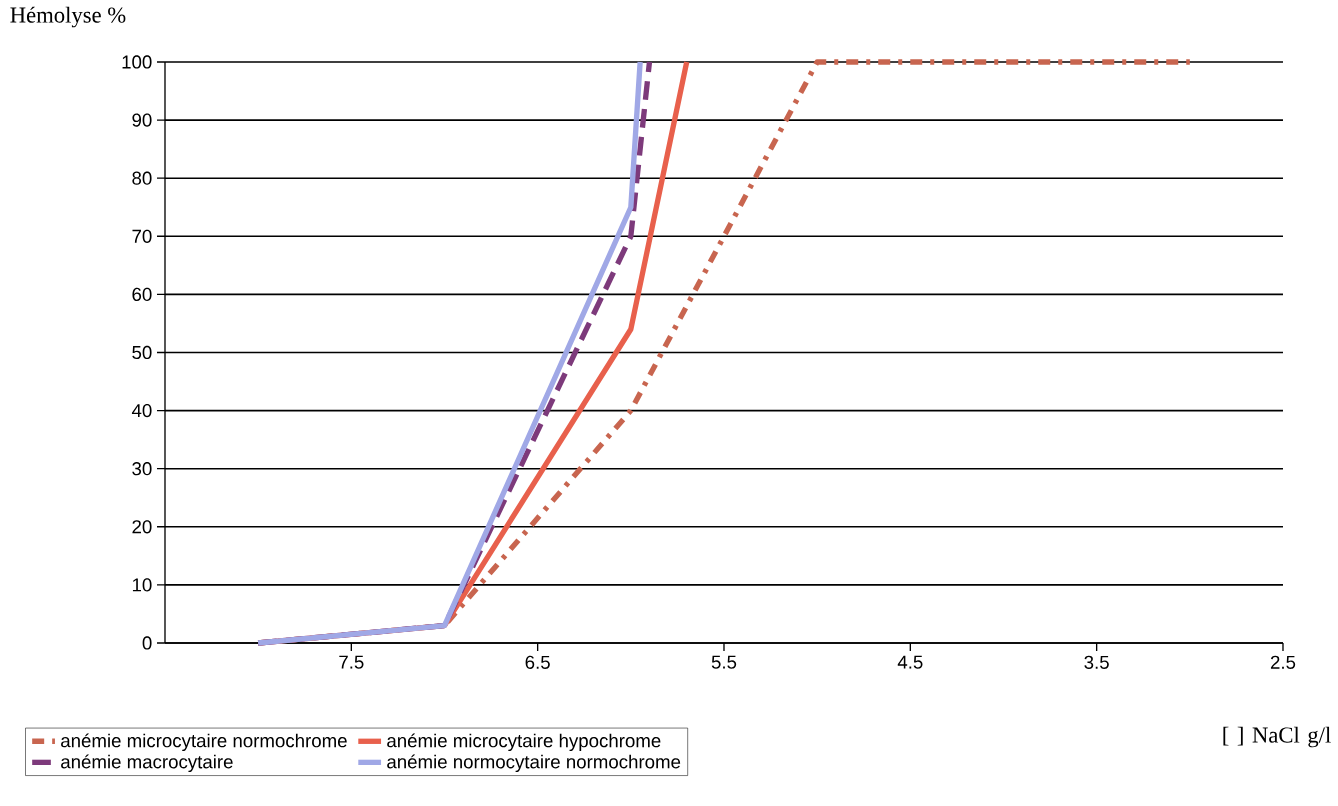 The height and width of the screenshot is (806, 1338). What do you see at coordinates (534, 763) in the screenshot?
I see `legend-label: anémie normocytaire normochrome` at bounding box center [534, 763].